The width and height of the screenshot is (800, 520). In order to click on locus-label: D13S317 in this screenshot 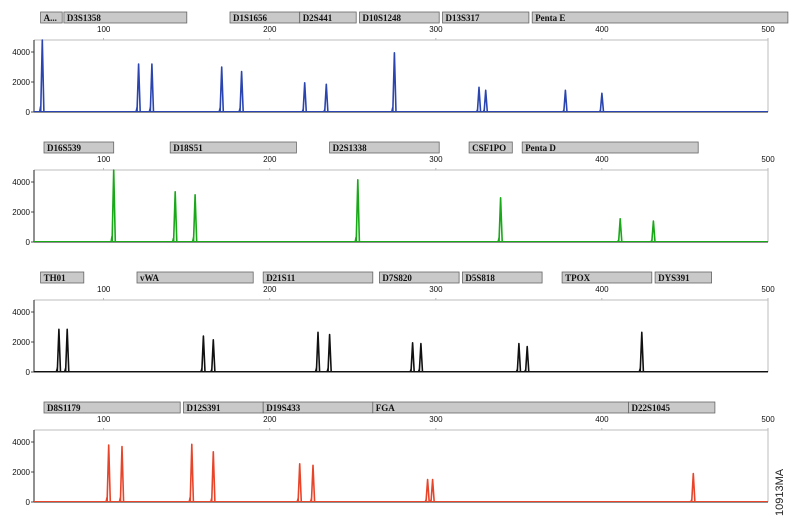, I will do `click(463, 18)`.